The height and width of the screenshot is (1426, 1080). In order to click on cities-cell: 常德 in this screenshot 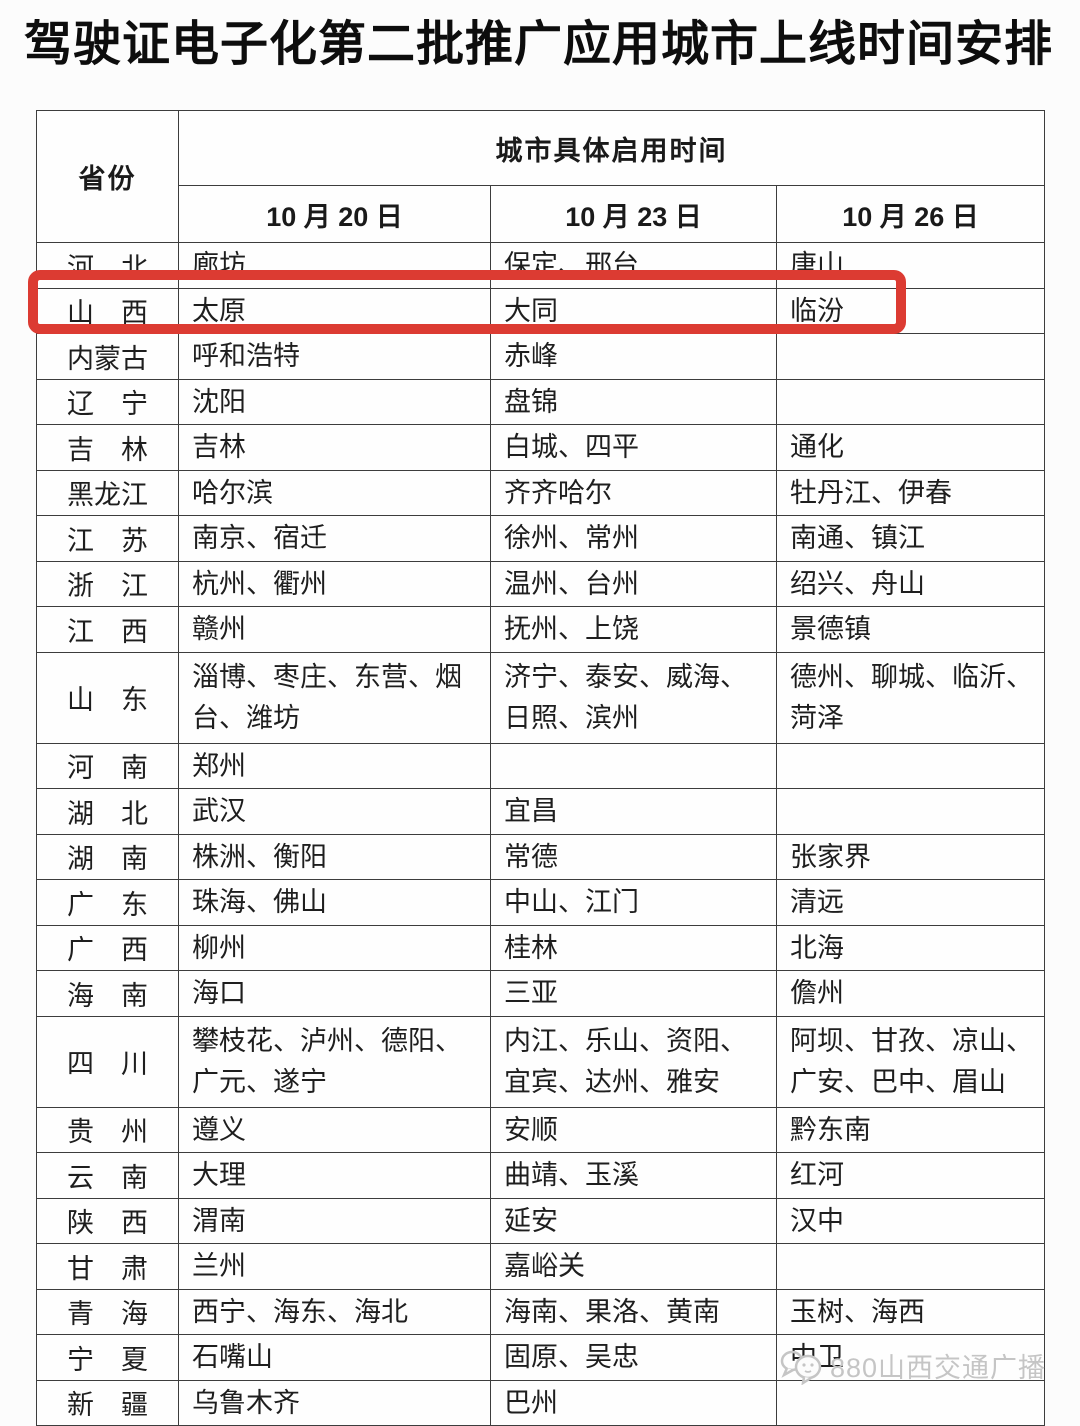, I will do `click(633, 856)`.